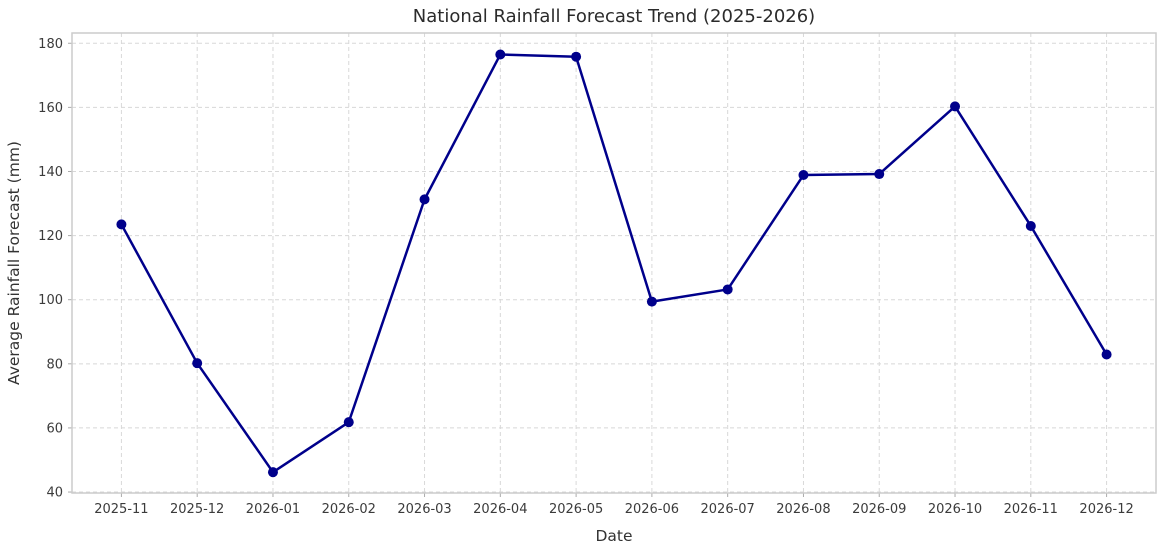 The height and width of the screenshot is (557, 1167). Describe the element at coordinates (803, 509) in the screenshot. I see `x-tick-label: 2026-08` at that location.